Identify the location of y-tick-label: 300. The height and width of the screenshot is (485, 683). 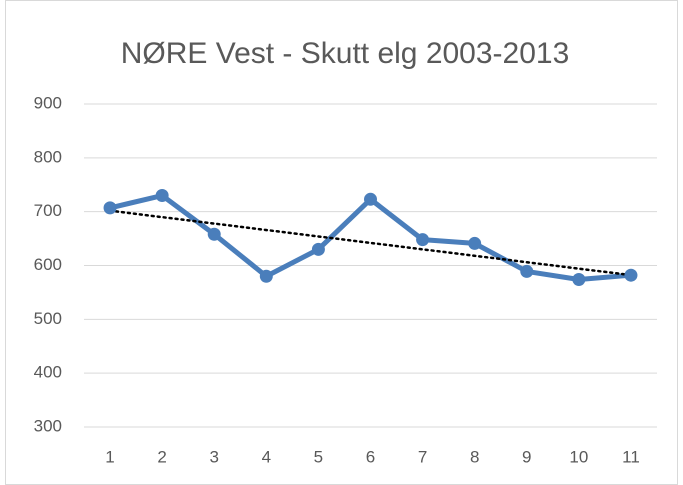
(48, 425).